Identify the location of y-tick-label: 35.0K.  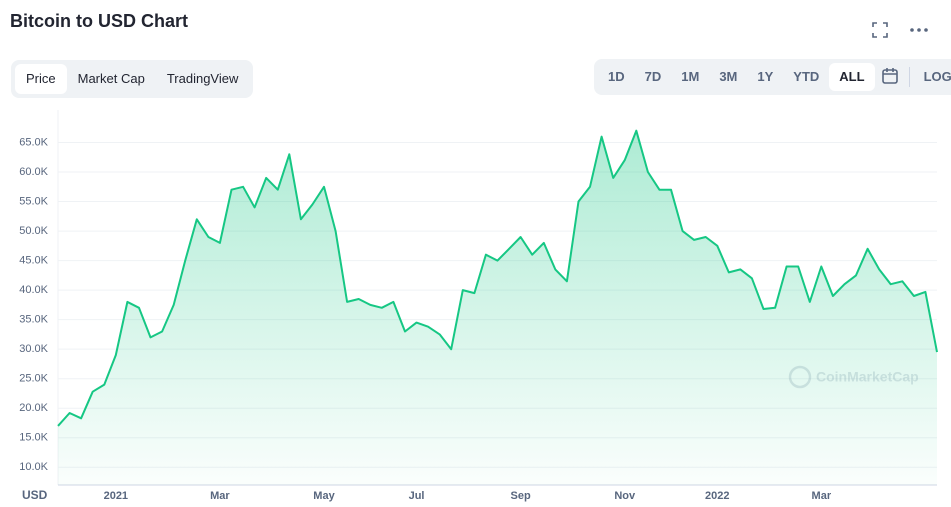
(33, 320).